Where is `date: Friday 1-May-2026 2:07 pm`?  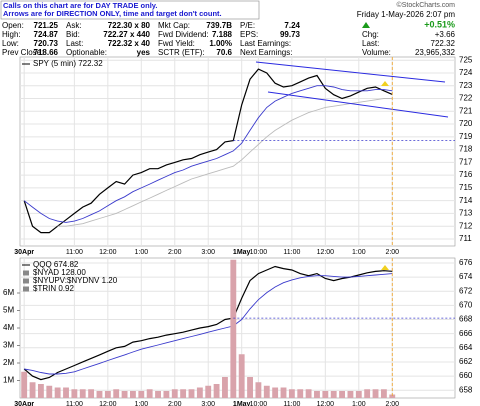
date: Friday 1-May-2026 2:07 pm is located at coordinates (406, 14).